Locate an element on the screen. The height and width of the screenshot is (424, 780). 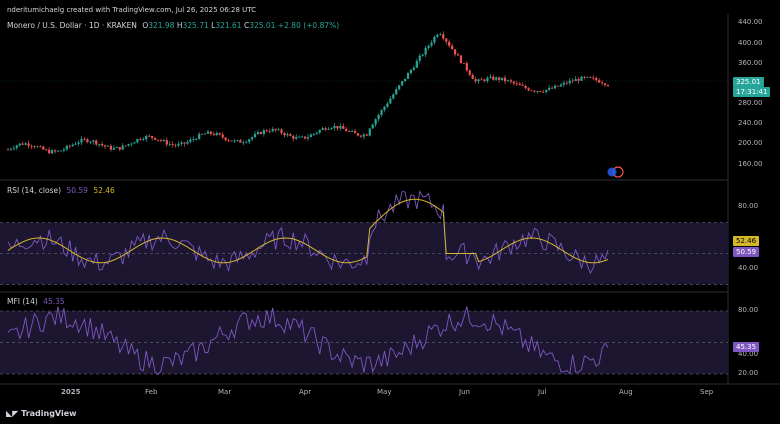
open-value: 321.98 is located at coordinates (161, 25).